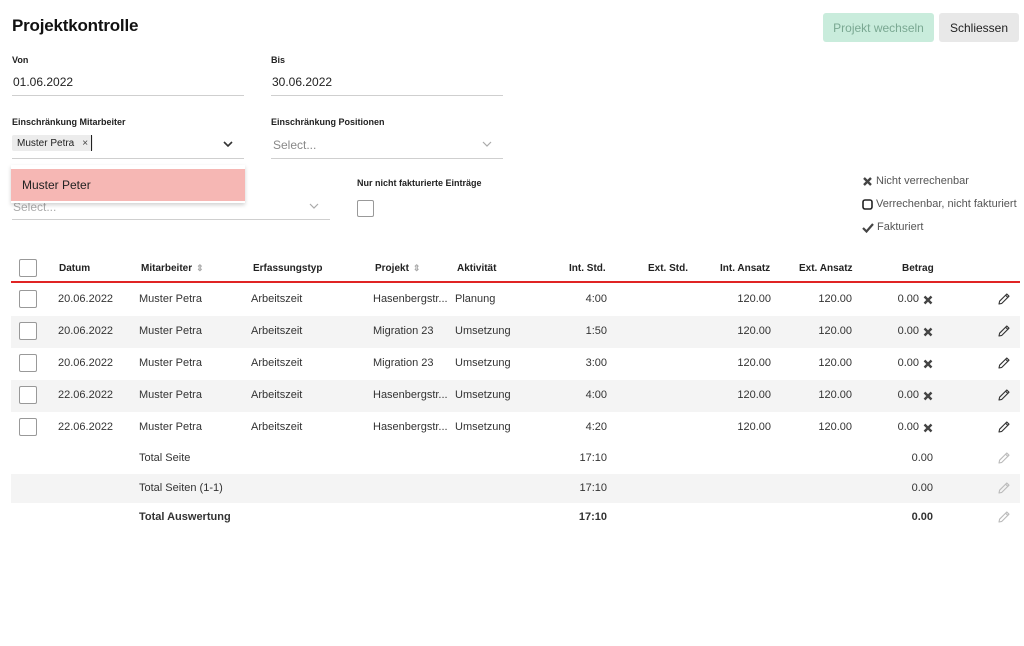 The height and width of the screenshot is (646, 1024). I want to click on bis-underline, so click(387, 95).